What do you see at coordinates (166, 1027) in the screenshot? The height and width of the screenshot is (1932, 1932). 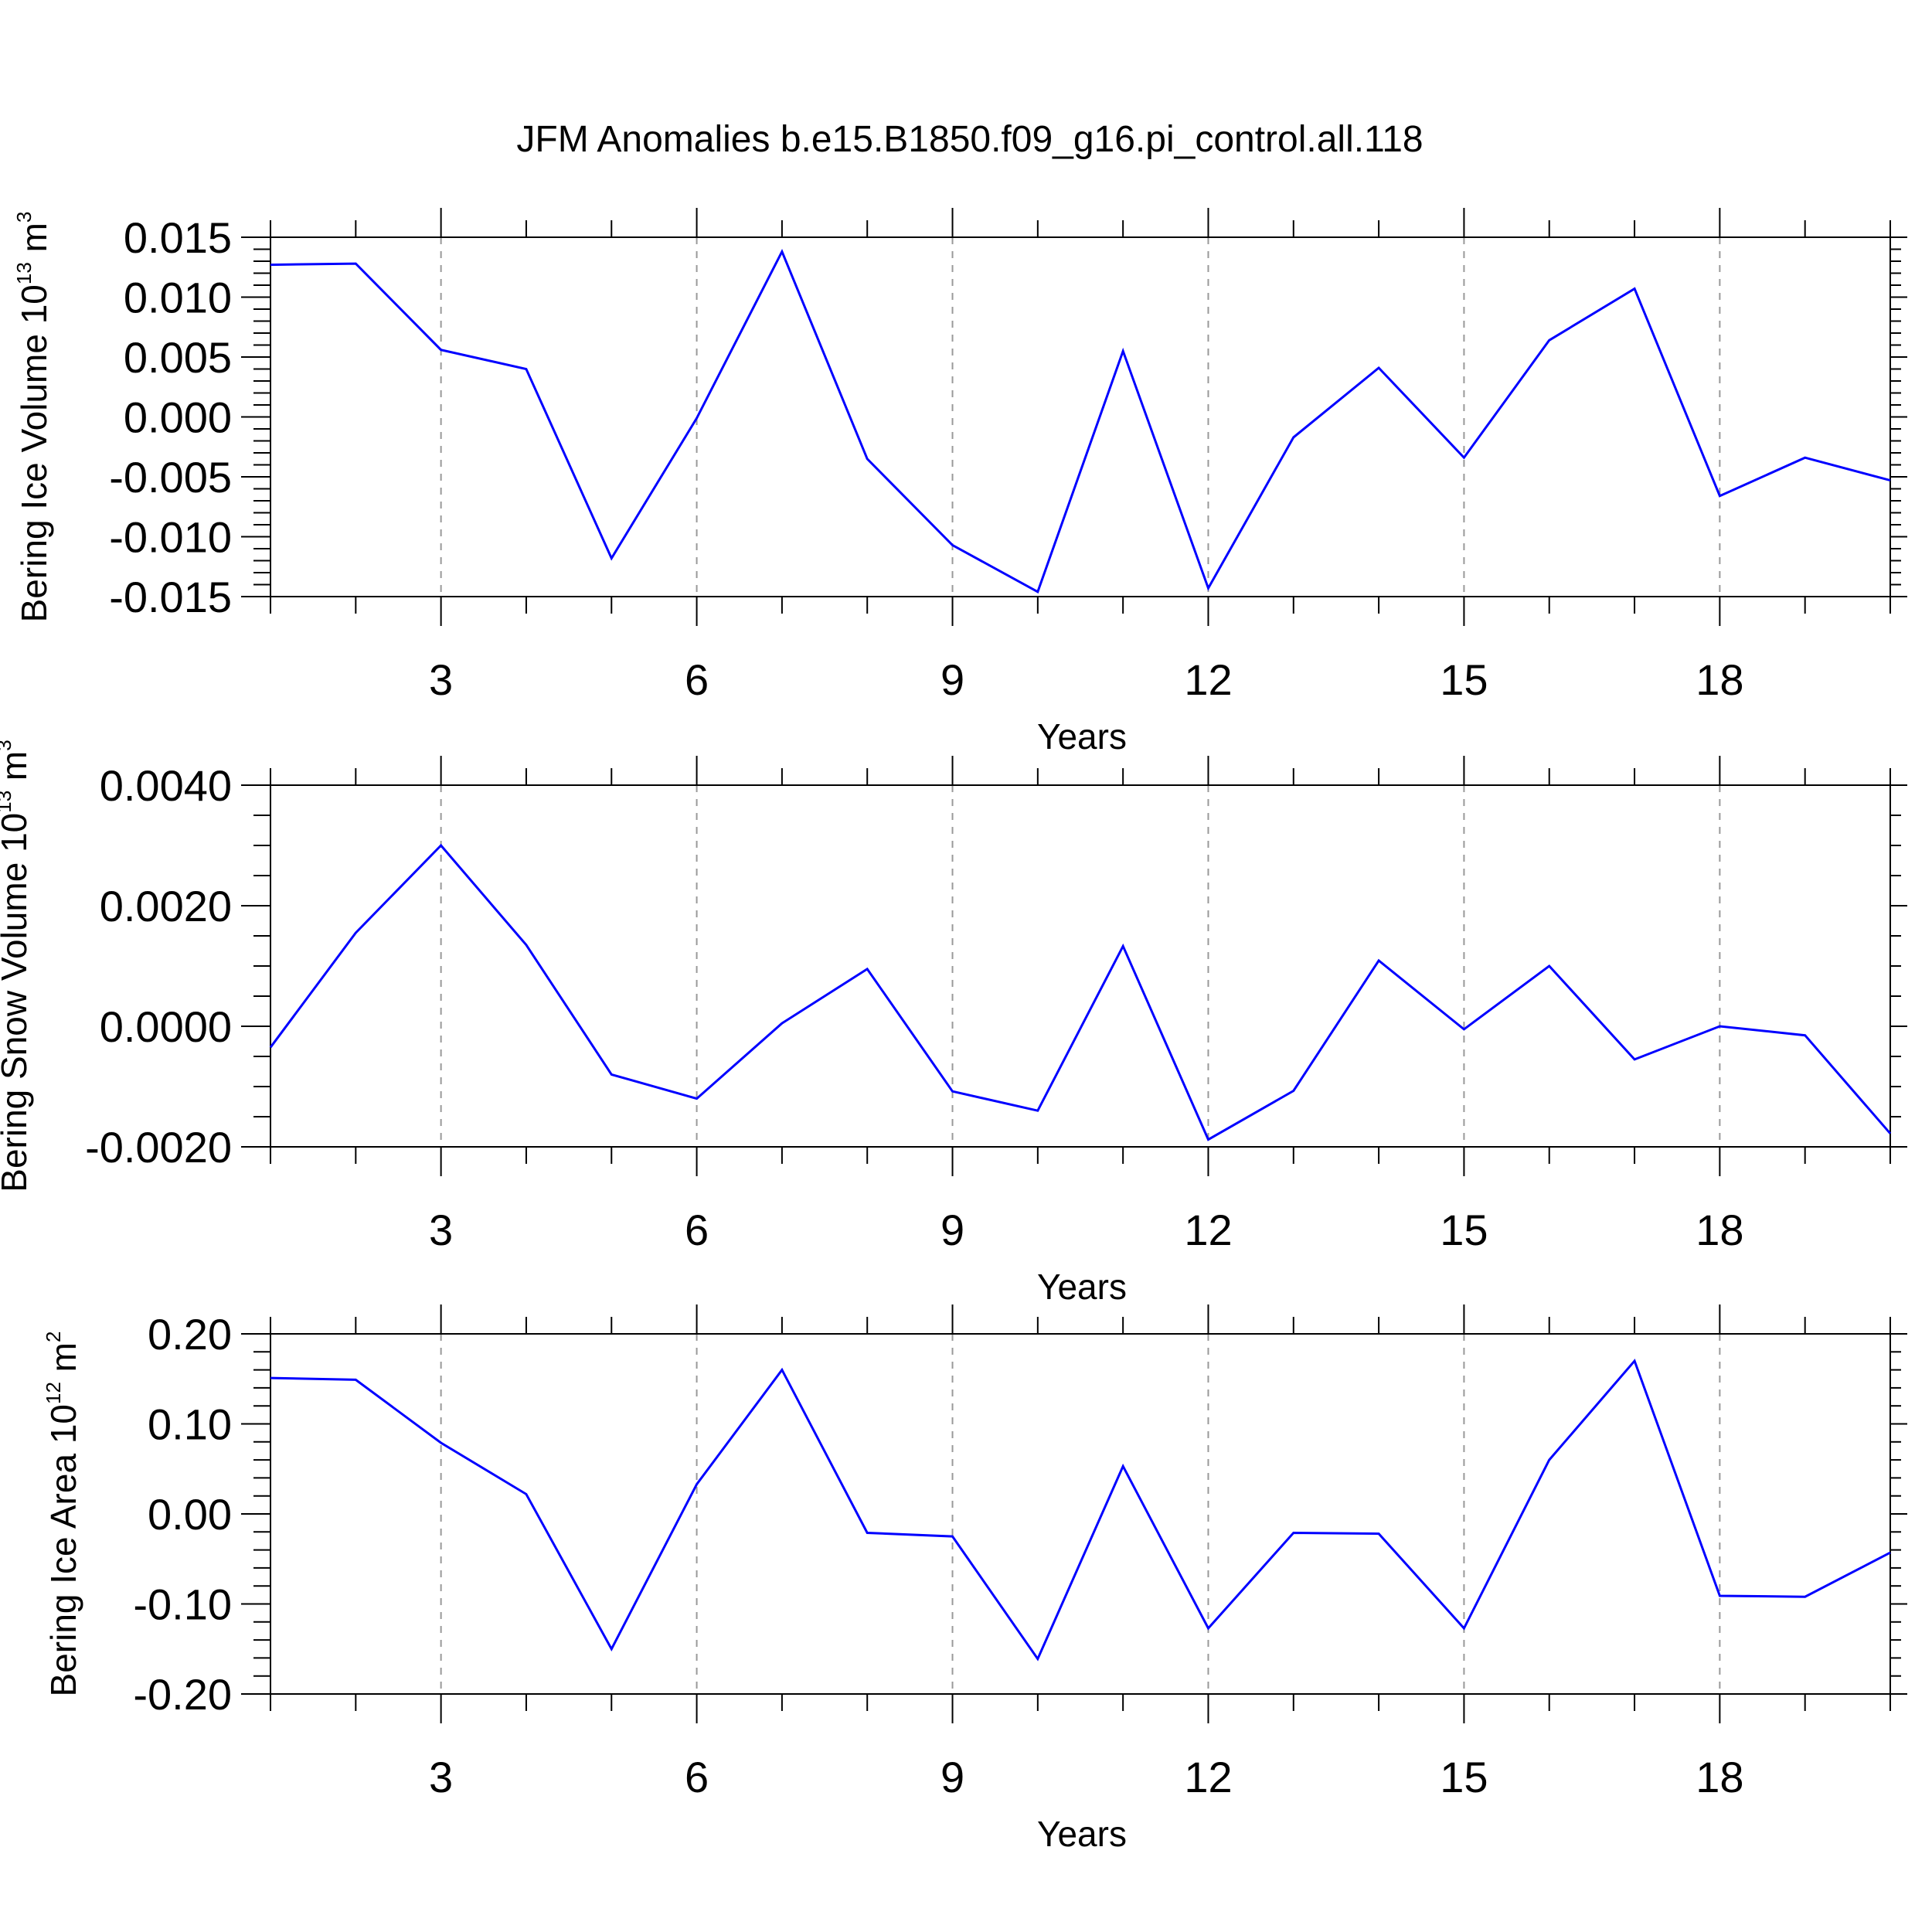 I see `y-tick-label: 0.0000` at bounding box center [166, 1027].